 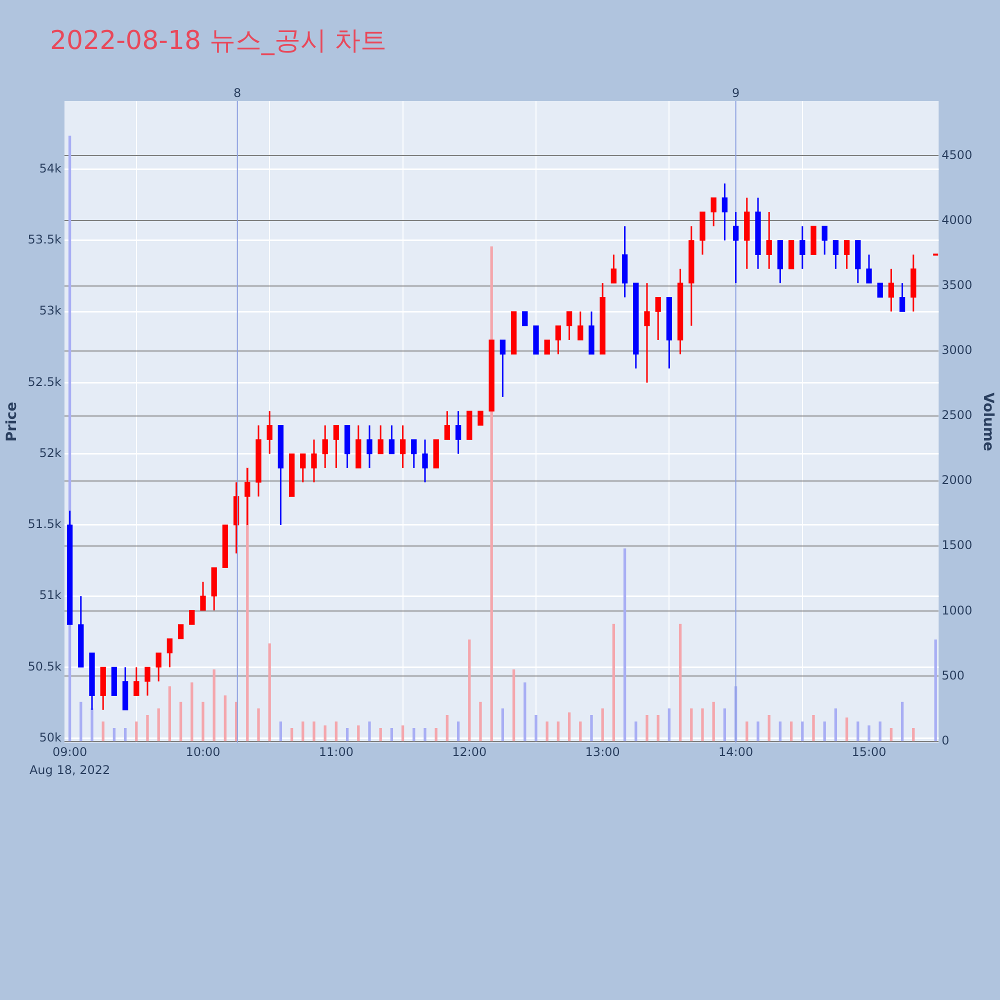 I want to click on y2-tick-label: 3000, so click(x=957, y=350).